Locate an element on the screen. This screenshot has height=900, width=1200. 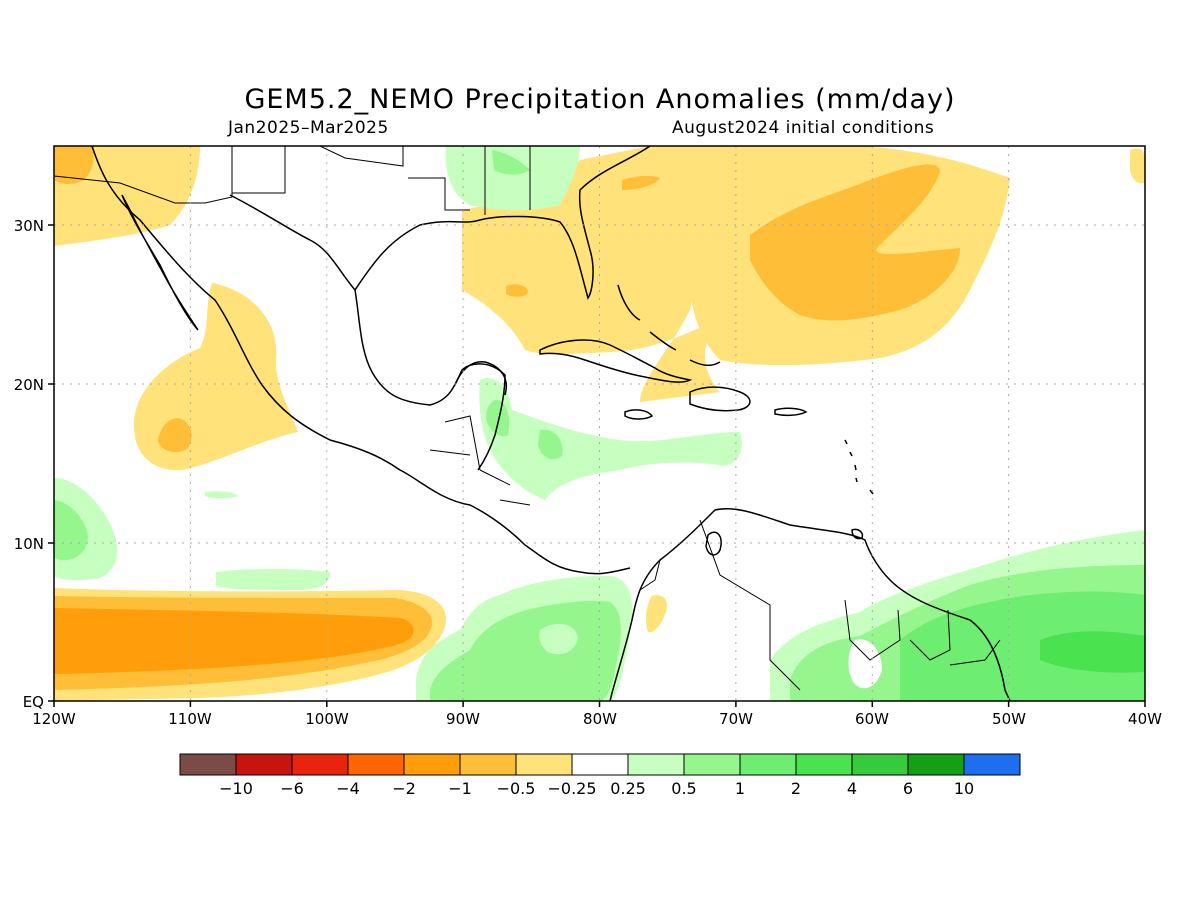
colorbar-label: 4 is located at coordinates (852, 788).